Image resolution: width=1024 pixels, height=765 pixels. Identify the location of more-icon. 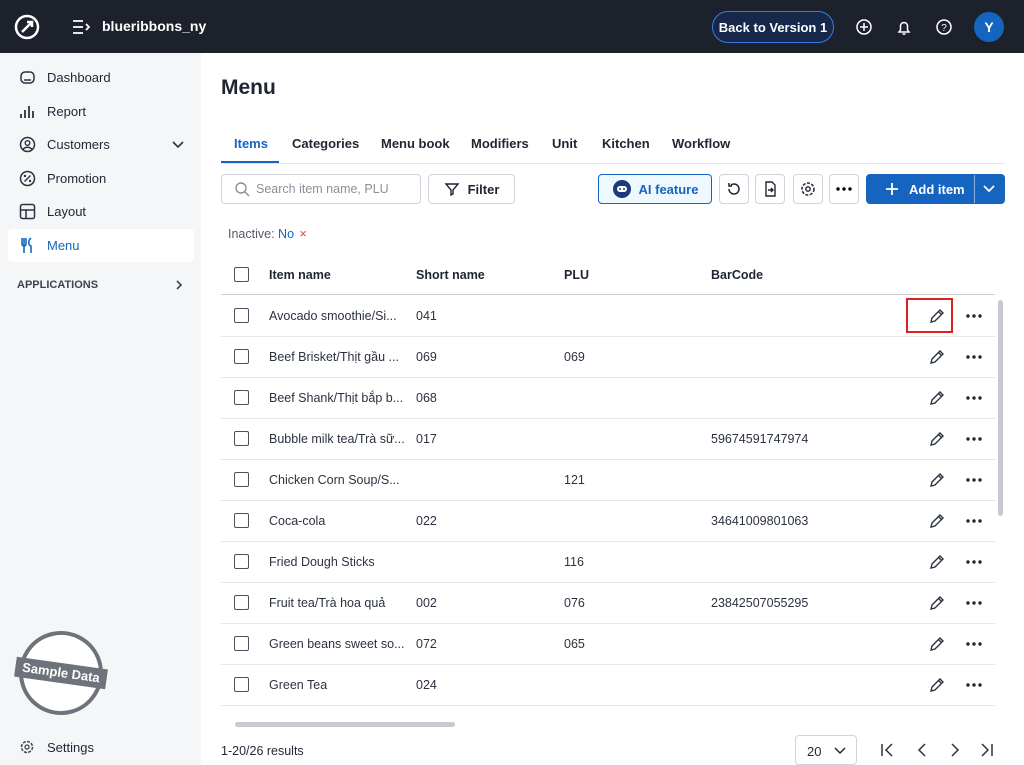
(844, 189).